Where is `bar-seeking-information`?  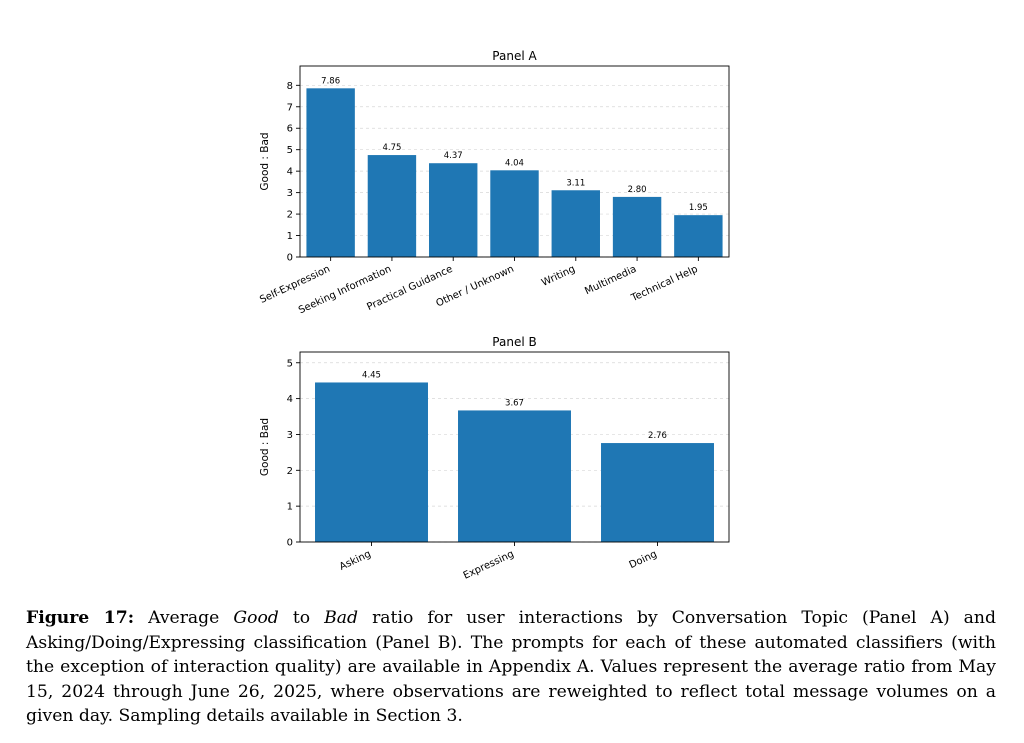 bar-seeking-information is located at coordinates (392, 206).